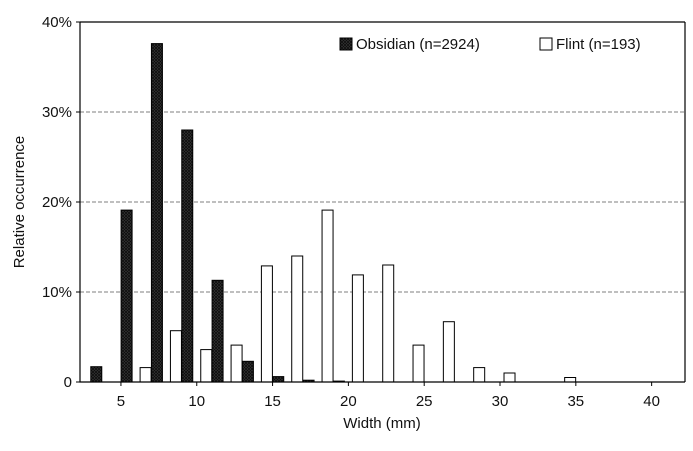  What do you see at coordinates (546, 44) in the screenshot?
I see `legend-swatch-flint` at bounding box center [546, 44].